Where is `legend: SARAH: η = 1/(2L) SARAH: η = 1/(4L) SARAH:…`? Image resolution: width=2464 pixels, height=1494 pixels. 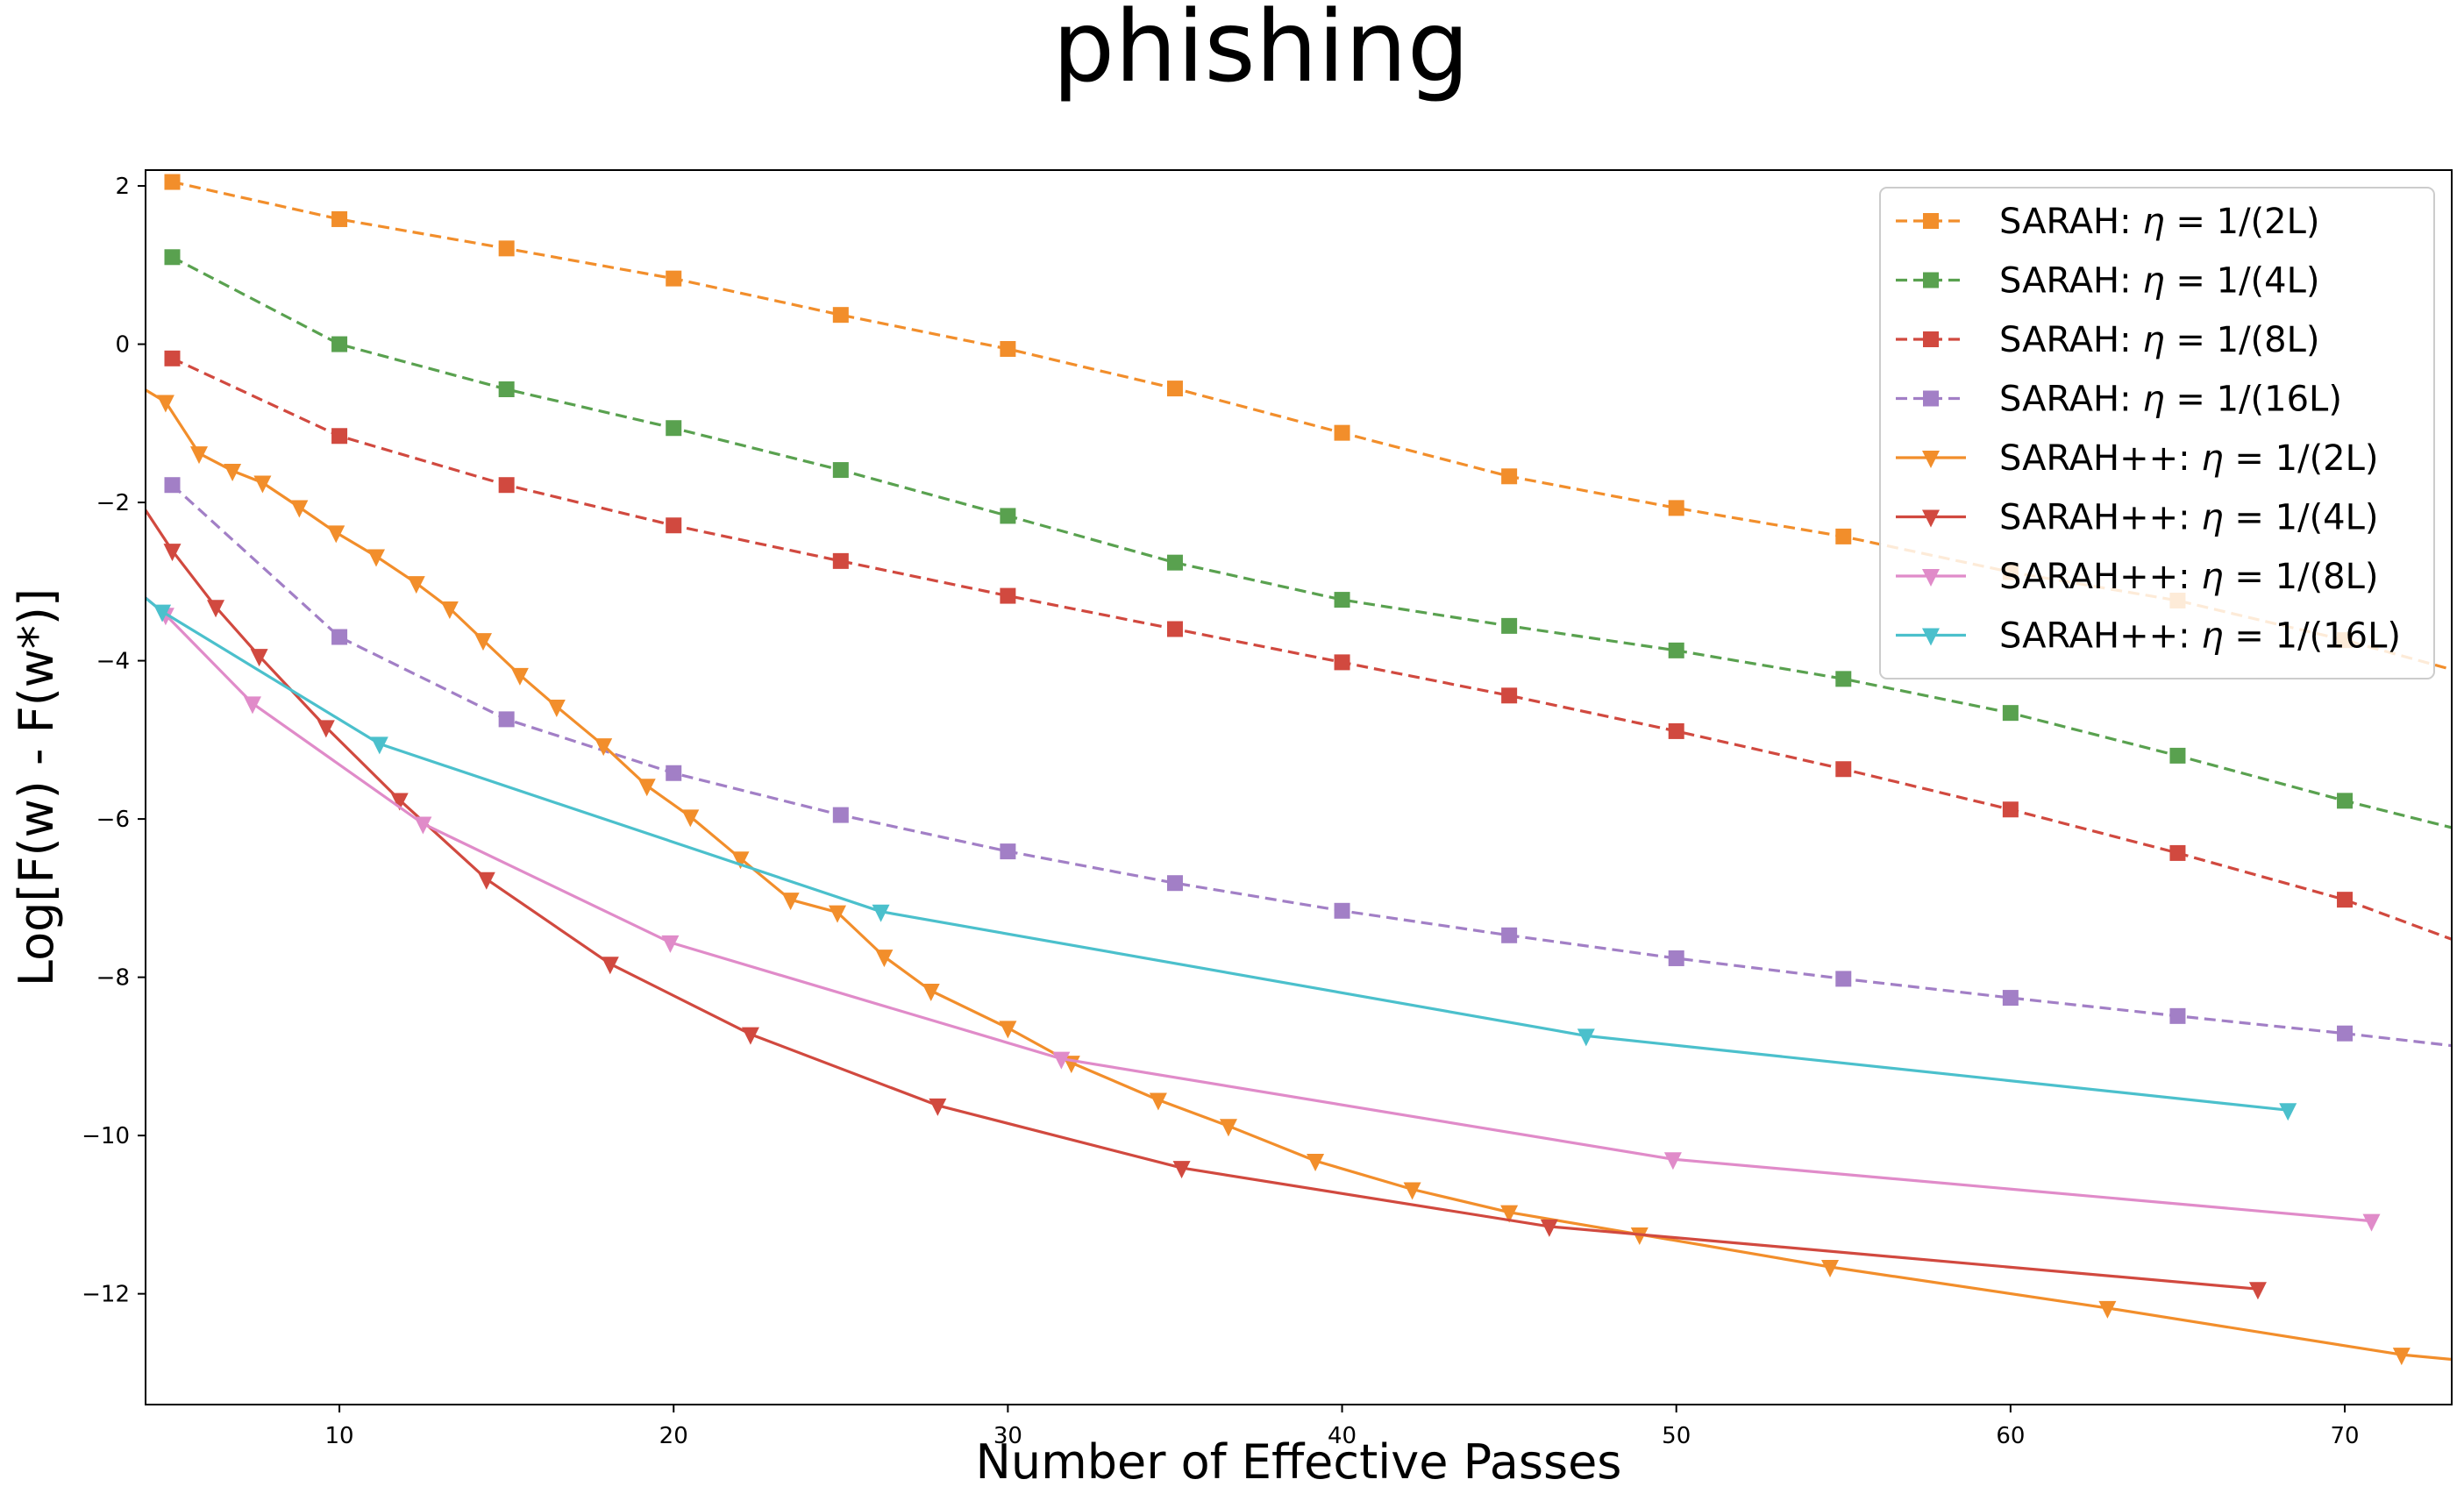
legend: SARAH: η = 1/(2L) SARAH: η = 1/(4L) SARAH:… is located at coordinates (2157, 433).